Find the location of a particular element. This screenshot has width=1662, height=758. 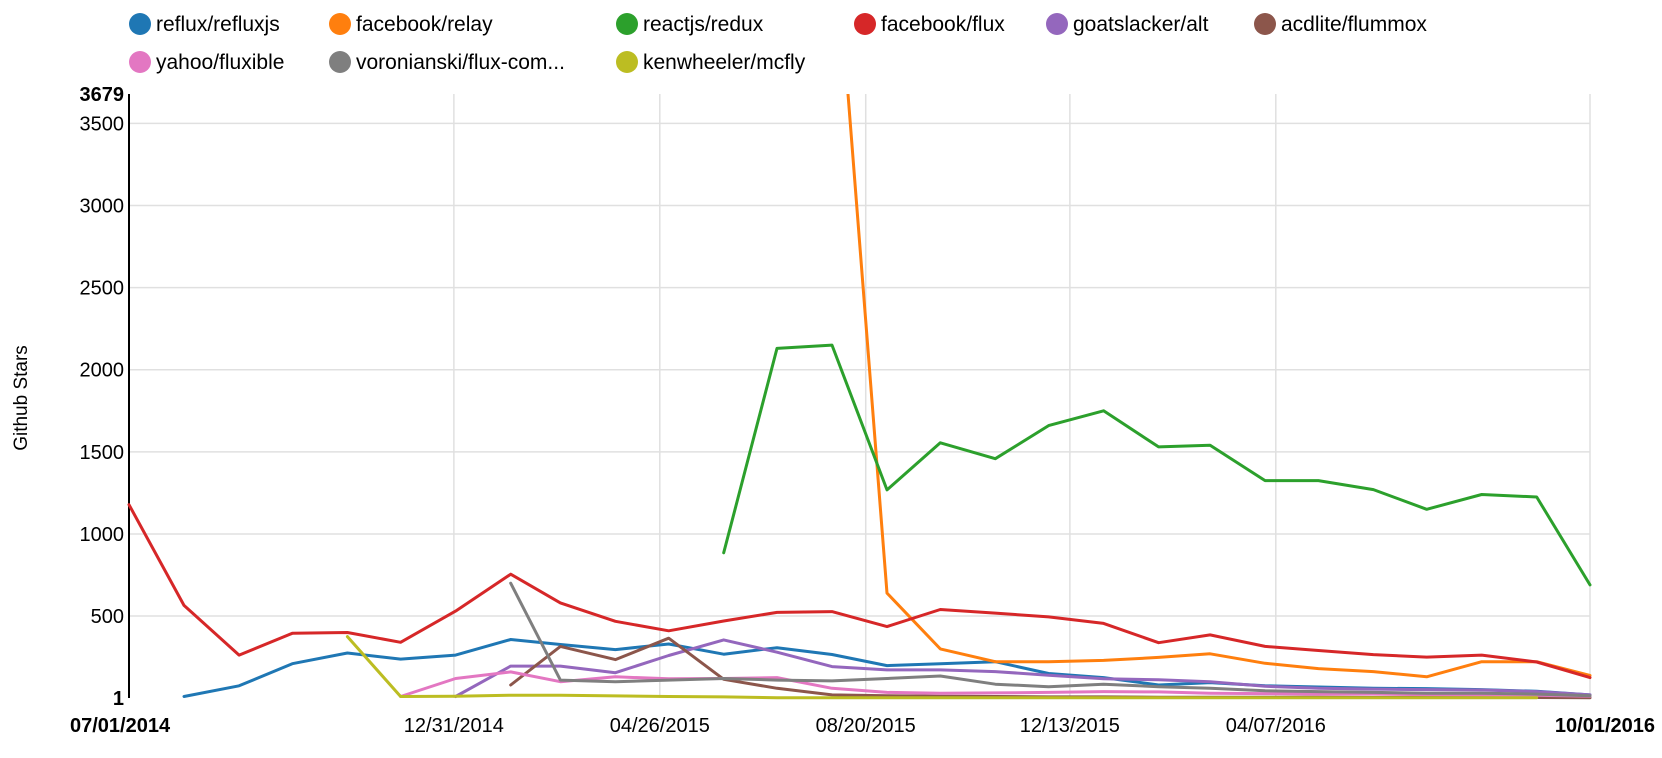

legend-item-reflux-refluxjs: reflux/refluxjs is located at coordinates (204, 24).